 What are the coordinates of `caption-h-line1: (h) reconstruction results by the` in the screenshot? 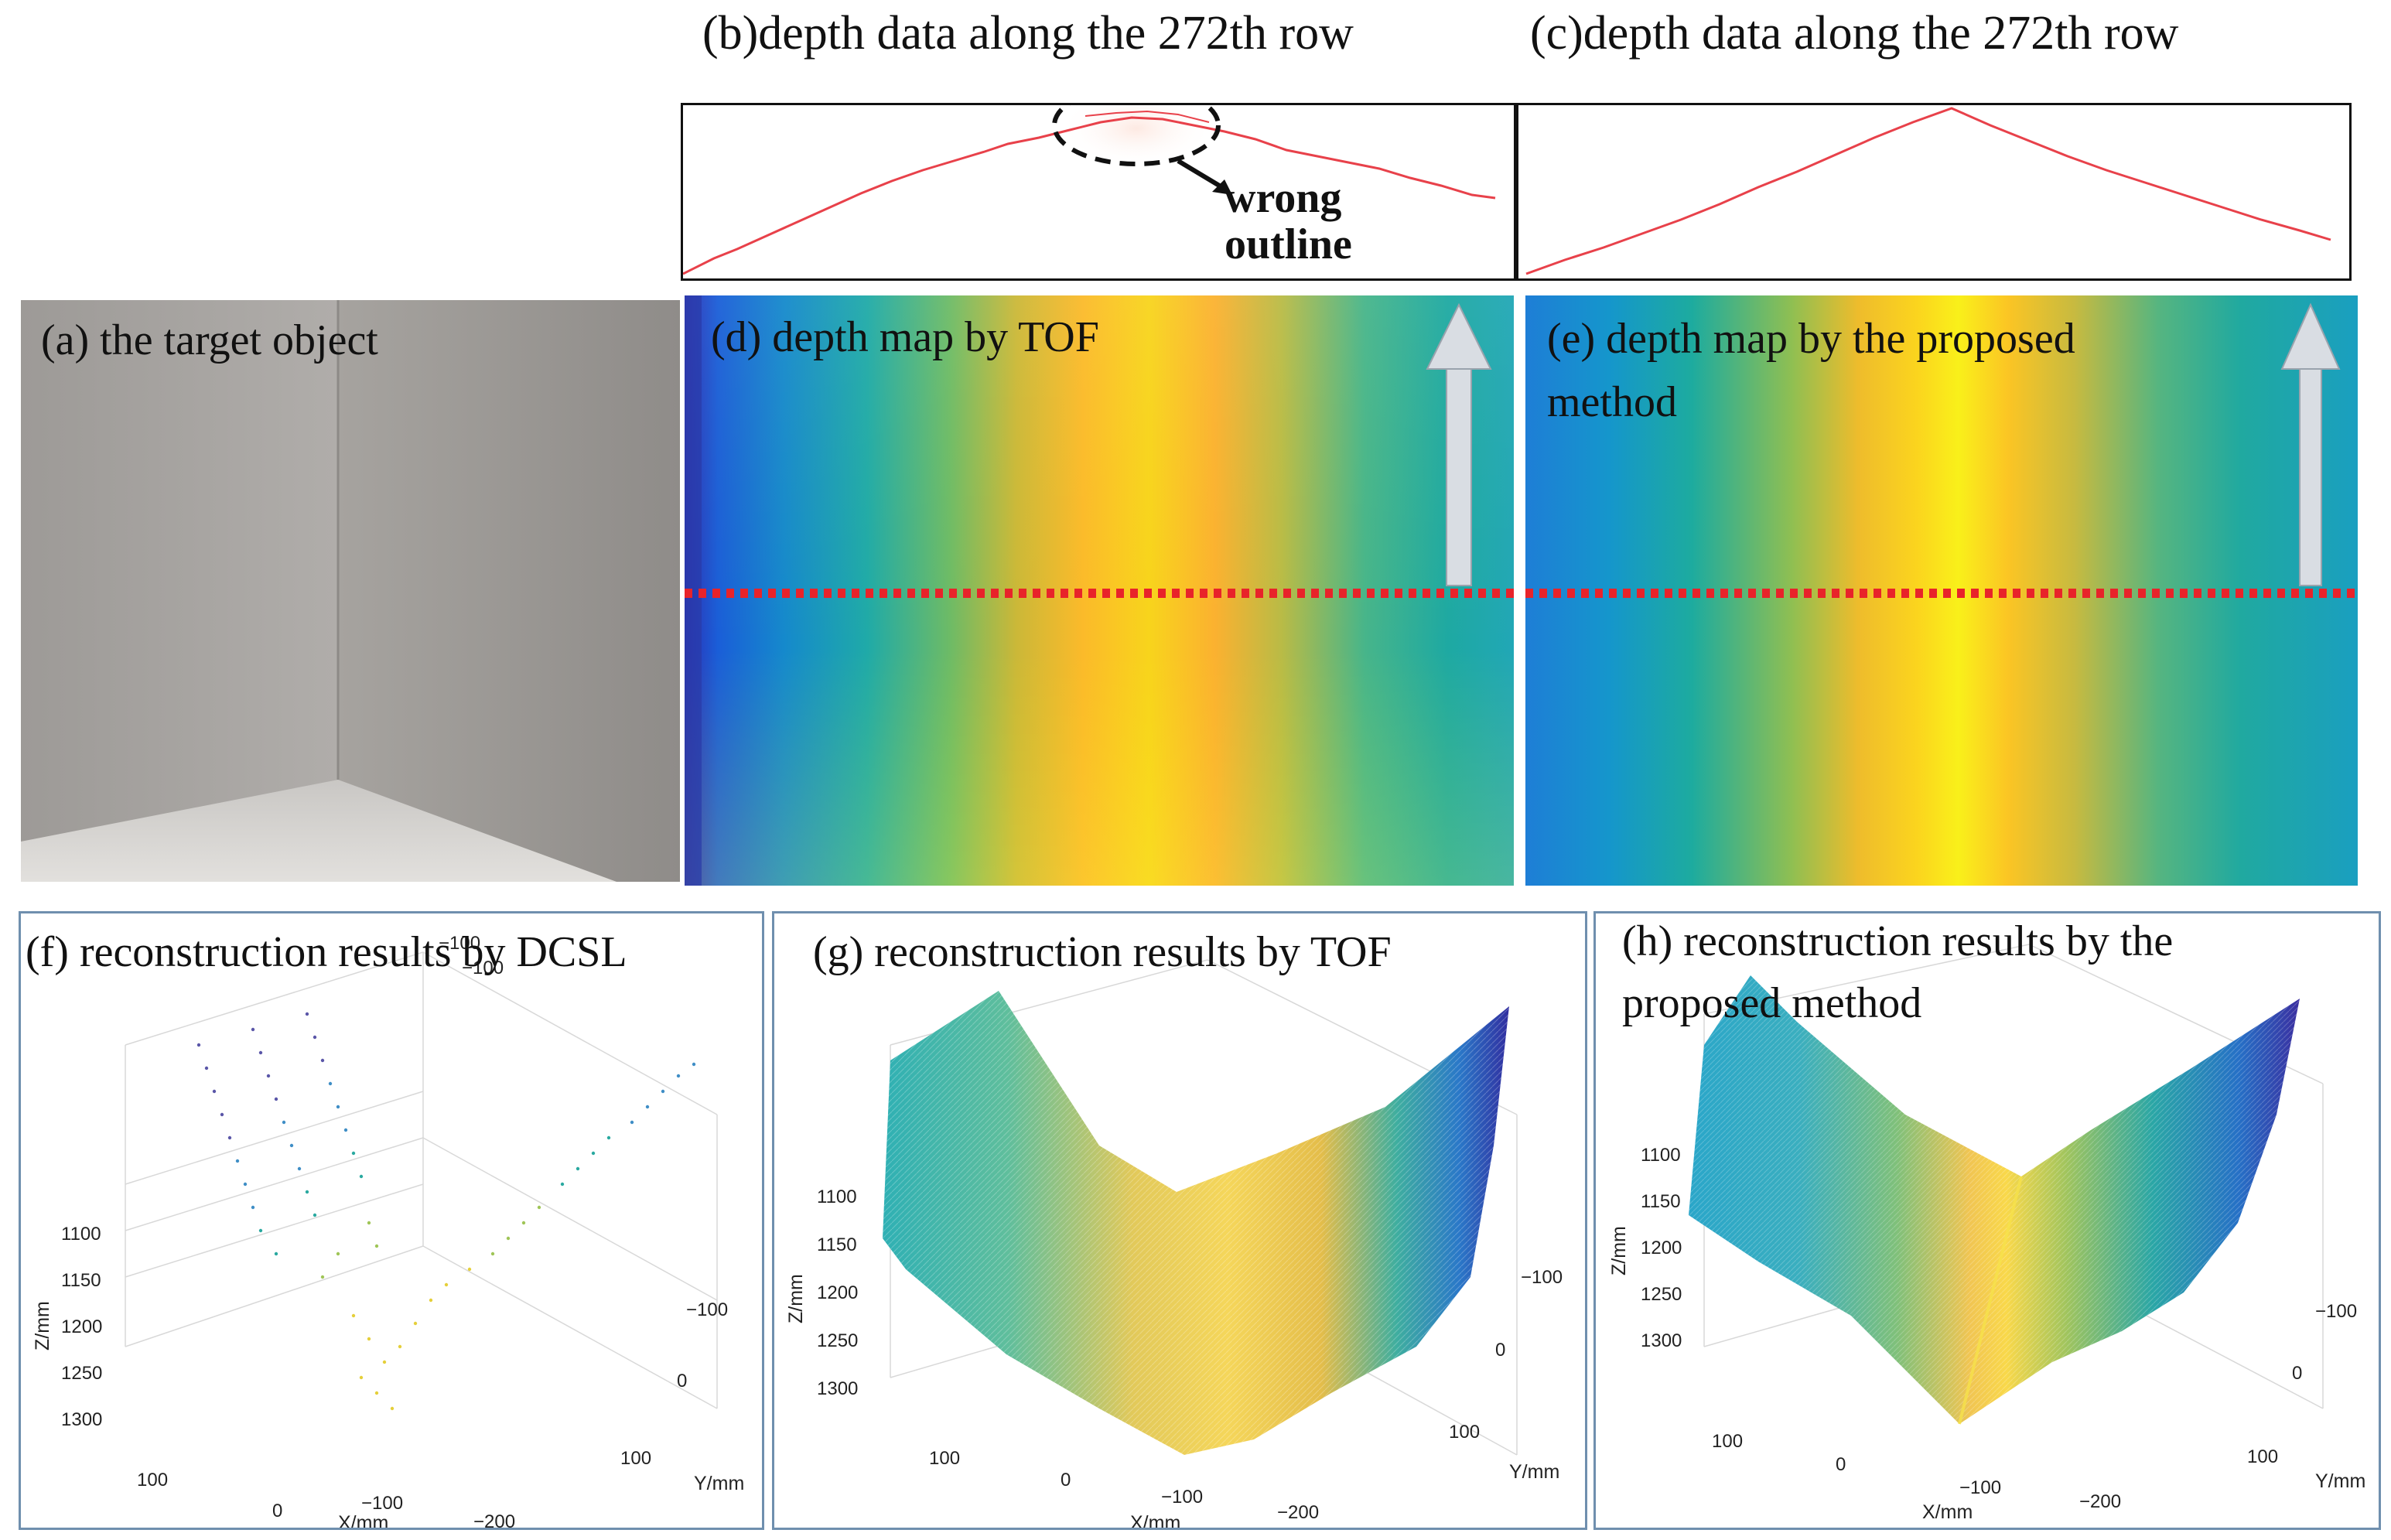 It's located at (1898, 941).